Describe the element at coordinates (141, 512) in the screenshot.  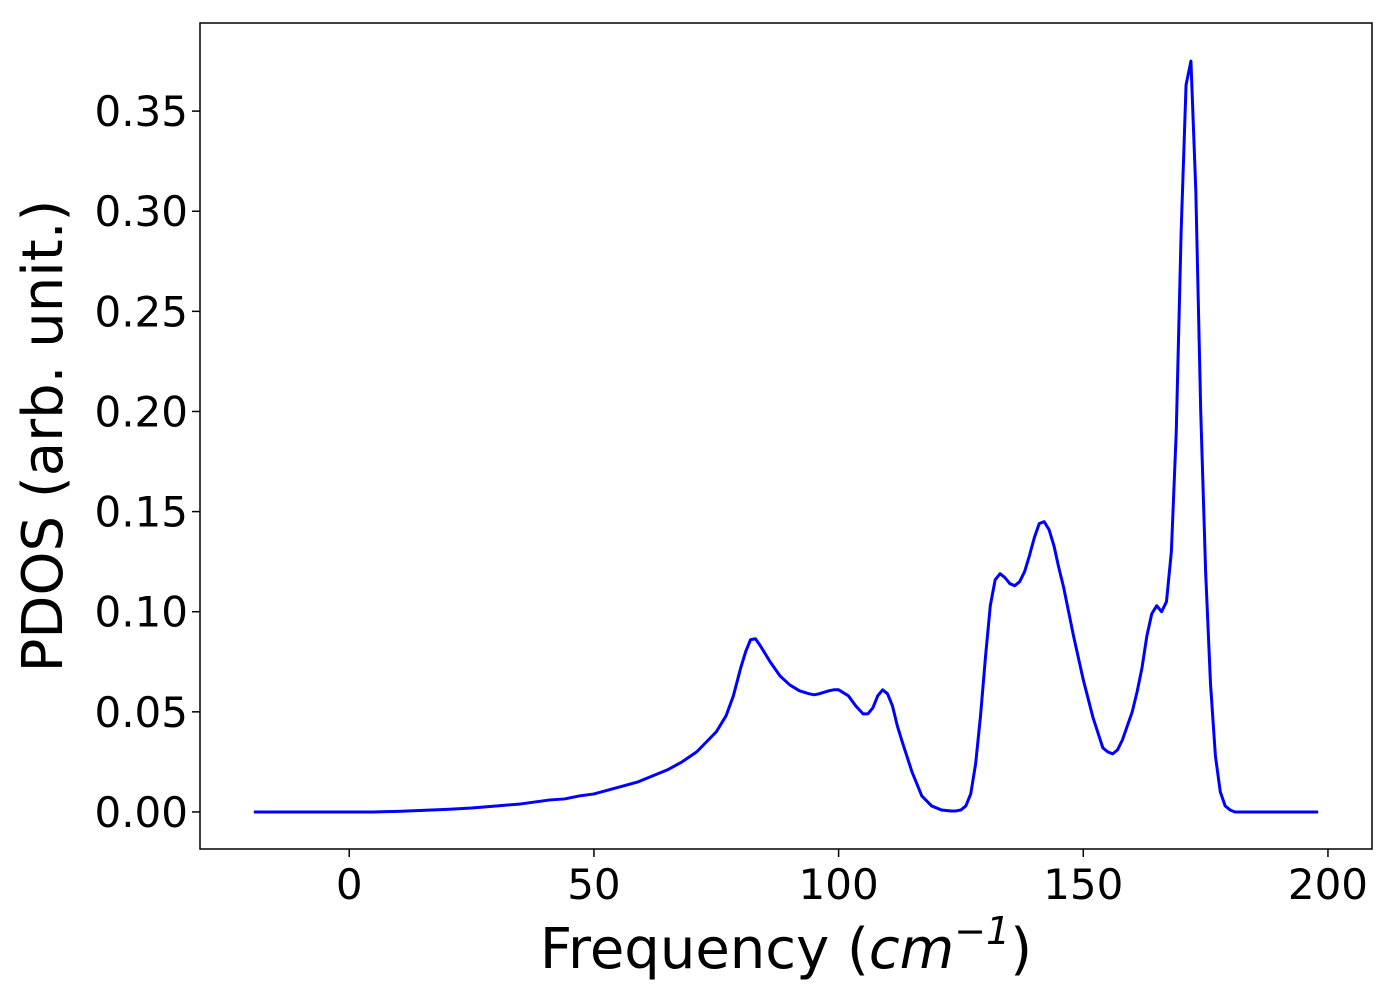
I see `y-tick-label: 0.15` at that location.